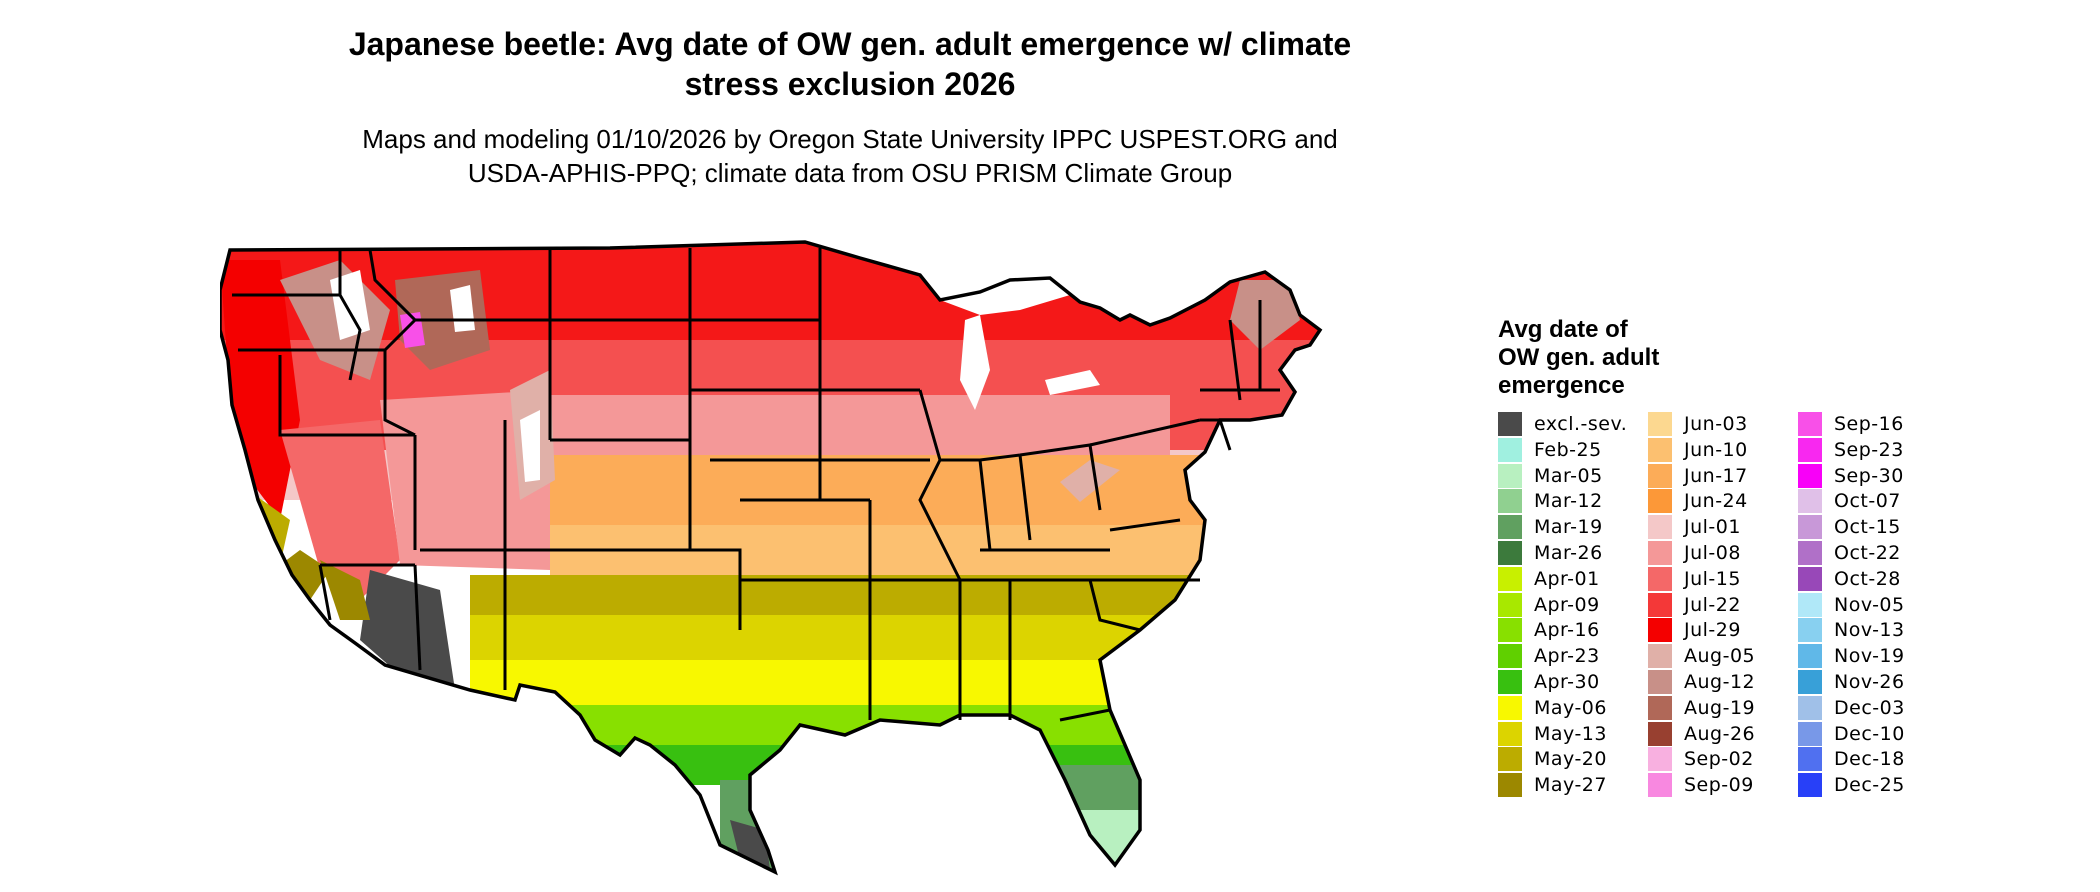 The image size is (2100, 892). What do you see at coordinates (1869, 707) in the screenshot?
I see `legend-label: Dec-03` at bounding box center [1869, 707].